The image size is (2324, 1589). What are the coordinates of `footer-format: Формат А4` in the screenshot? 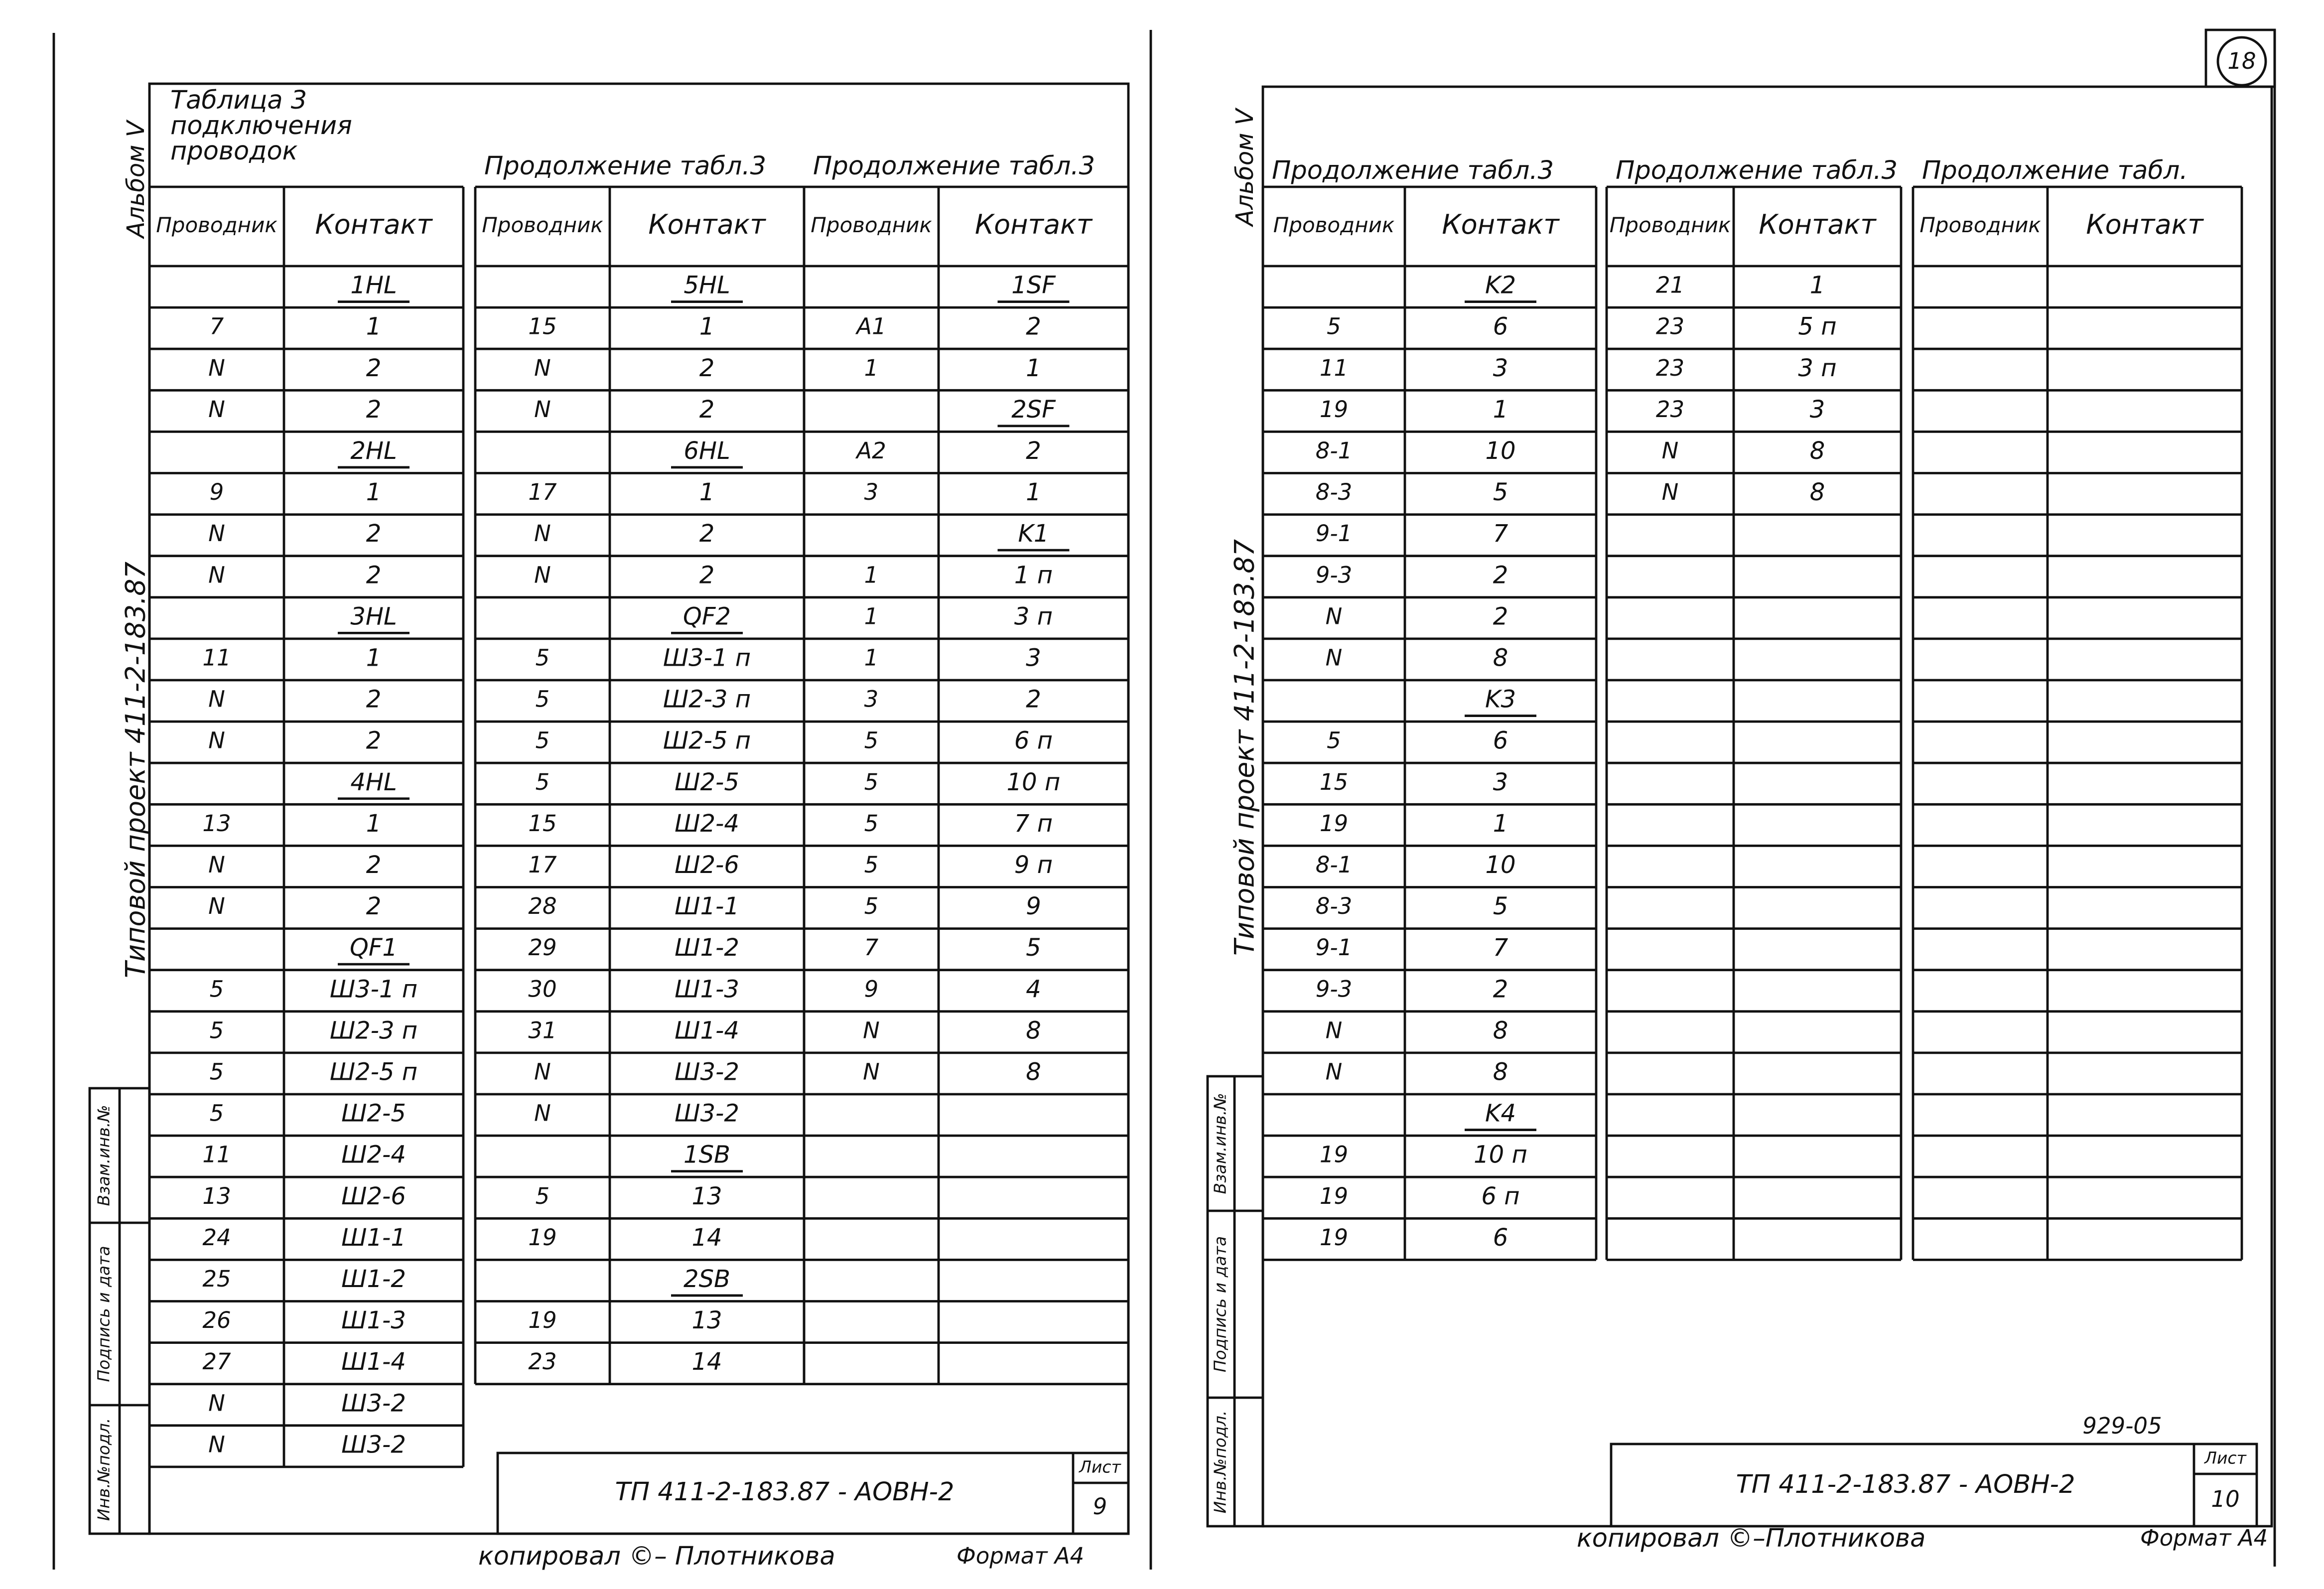 It's located at (1021, 1556).